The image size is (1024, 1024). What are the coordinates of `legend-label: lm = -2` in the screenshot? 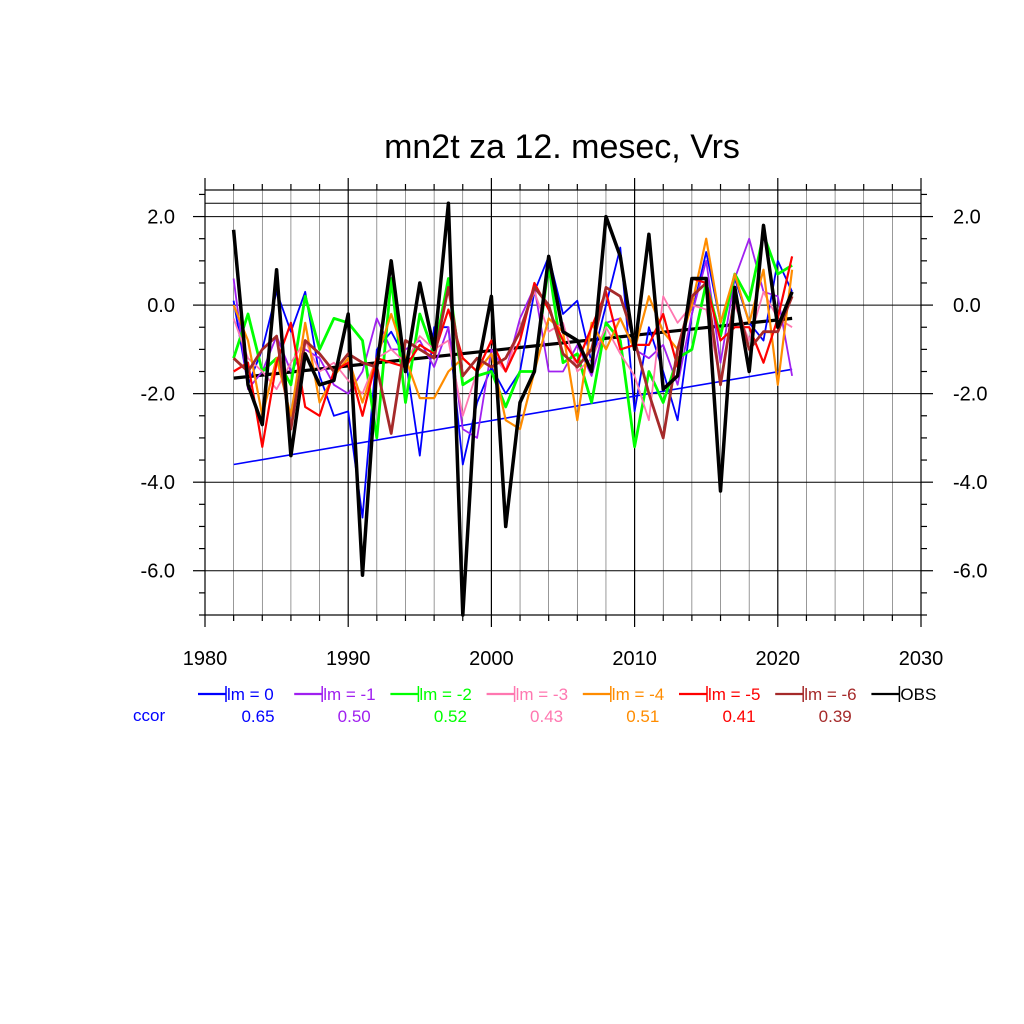 It's located at (445, 694).